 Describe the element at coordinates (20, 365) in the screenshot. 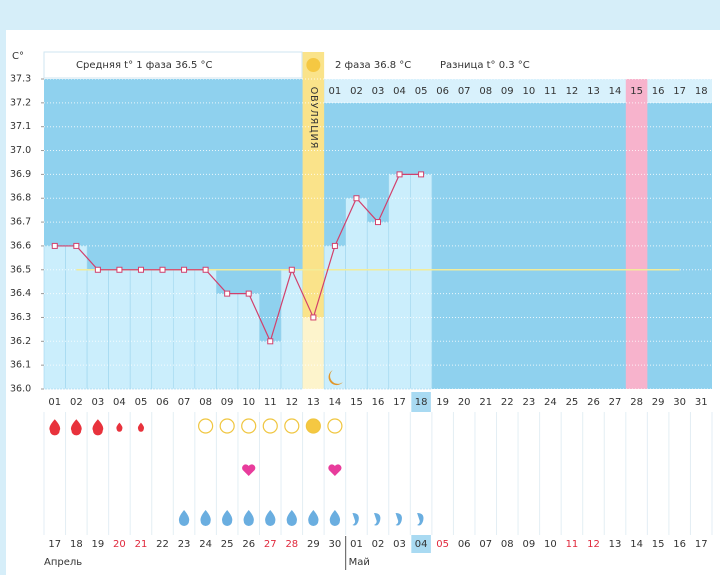

I see `y-tick-label: 36.1` at that location.